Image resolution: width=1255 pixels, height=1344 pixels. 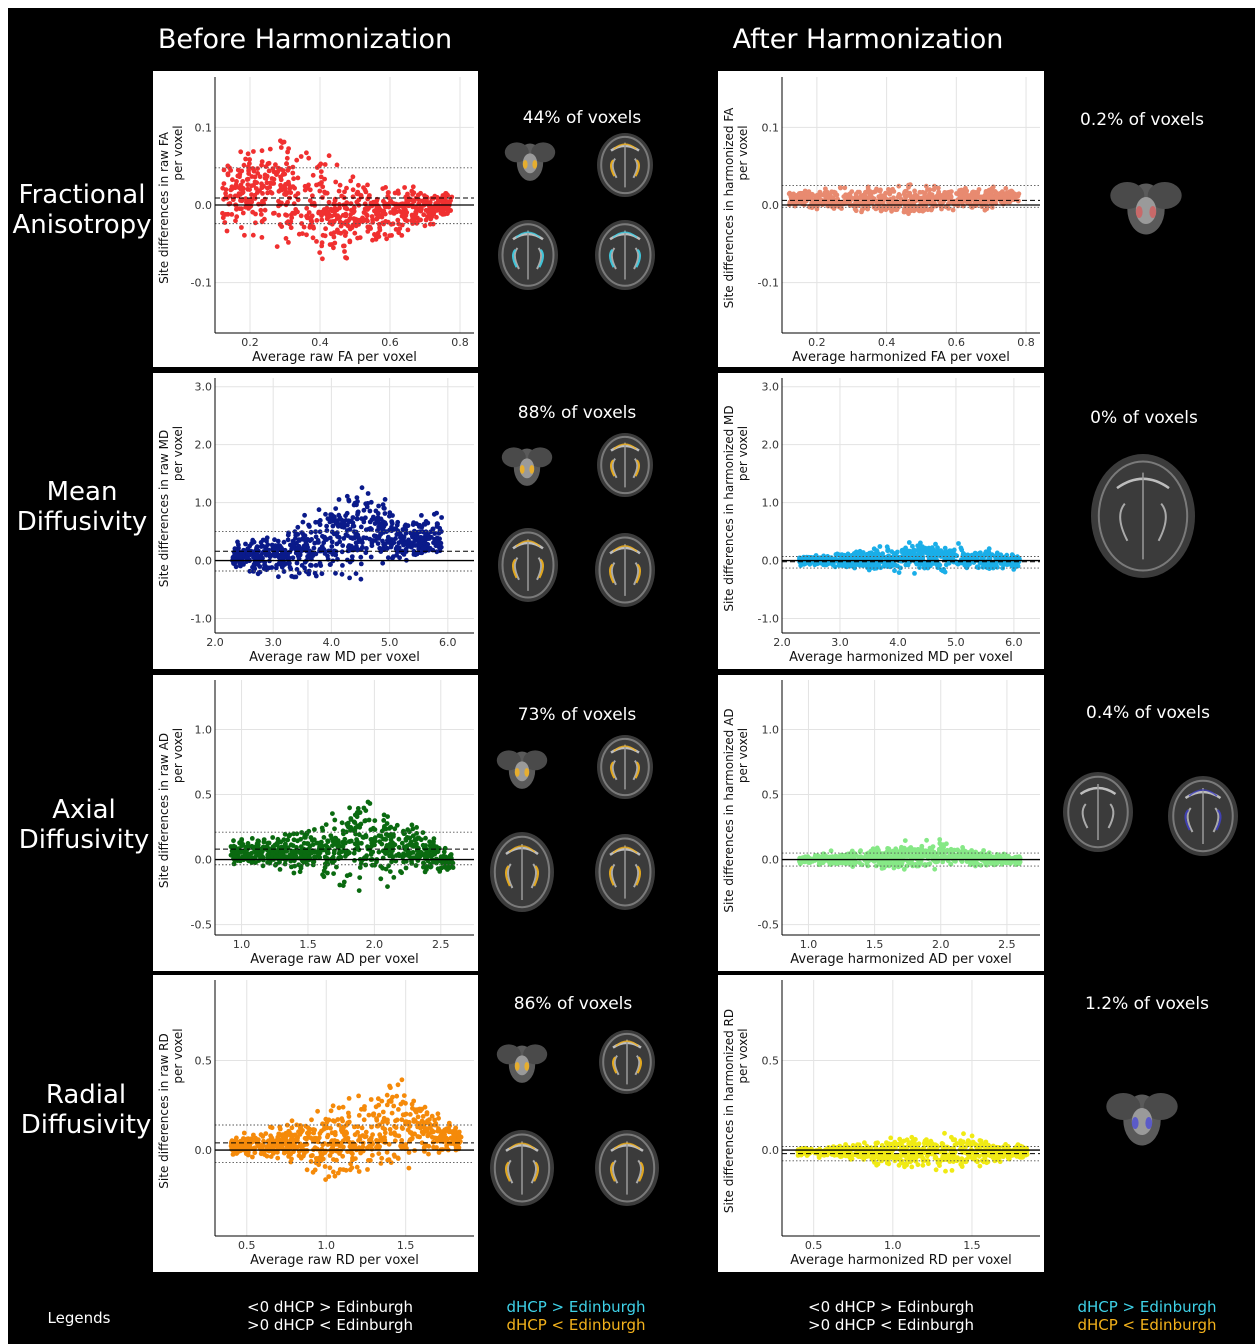 What do you see at coordinates (898, 642) in the screenshot?
I see `x-tick-label: 4.0` at bounding box center [898, 642].